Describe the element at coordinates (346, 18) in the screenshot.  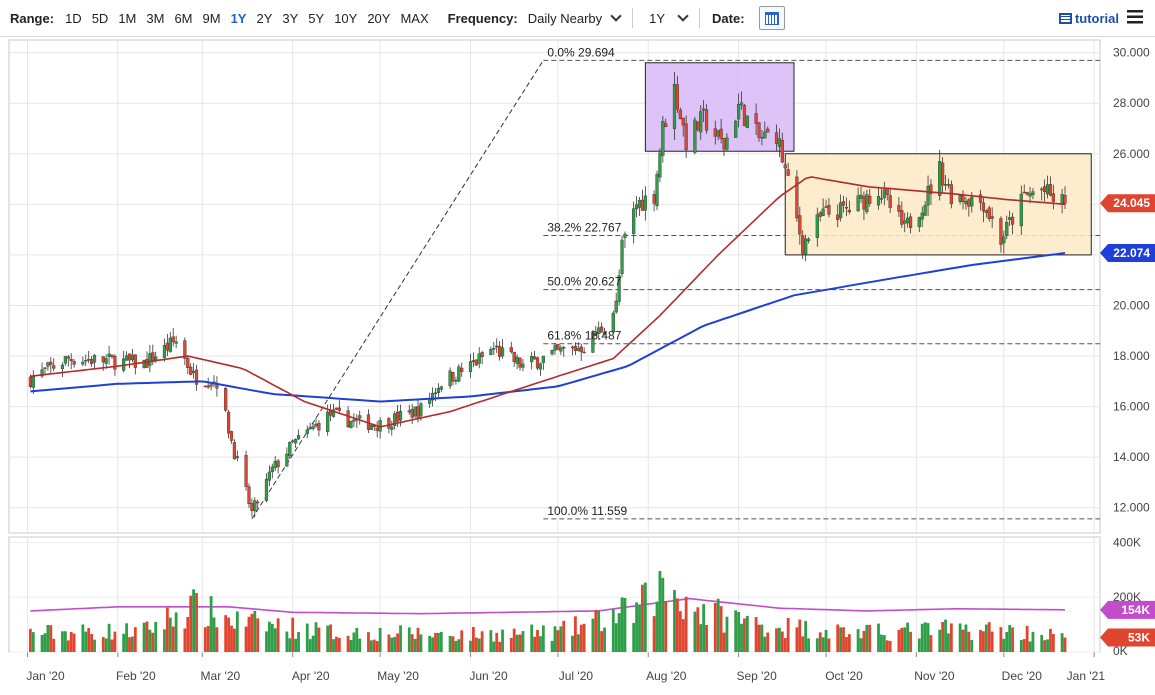
I see `range-button-10y: 10Y` at that location.